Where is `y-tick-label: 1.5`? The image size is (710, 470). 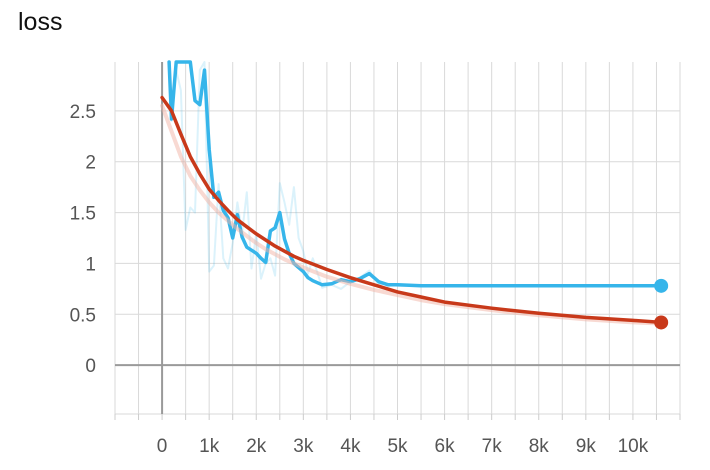
y-tick-label: 1.5 is located at coordinates (83, 214).